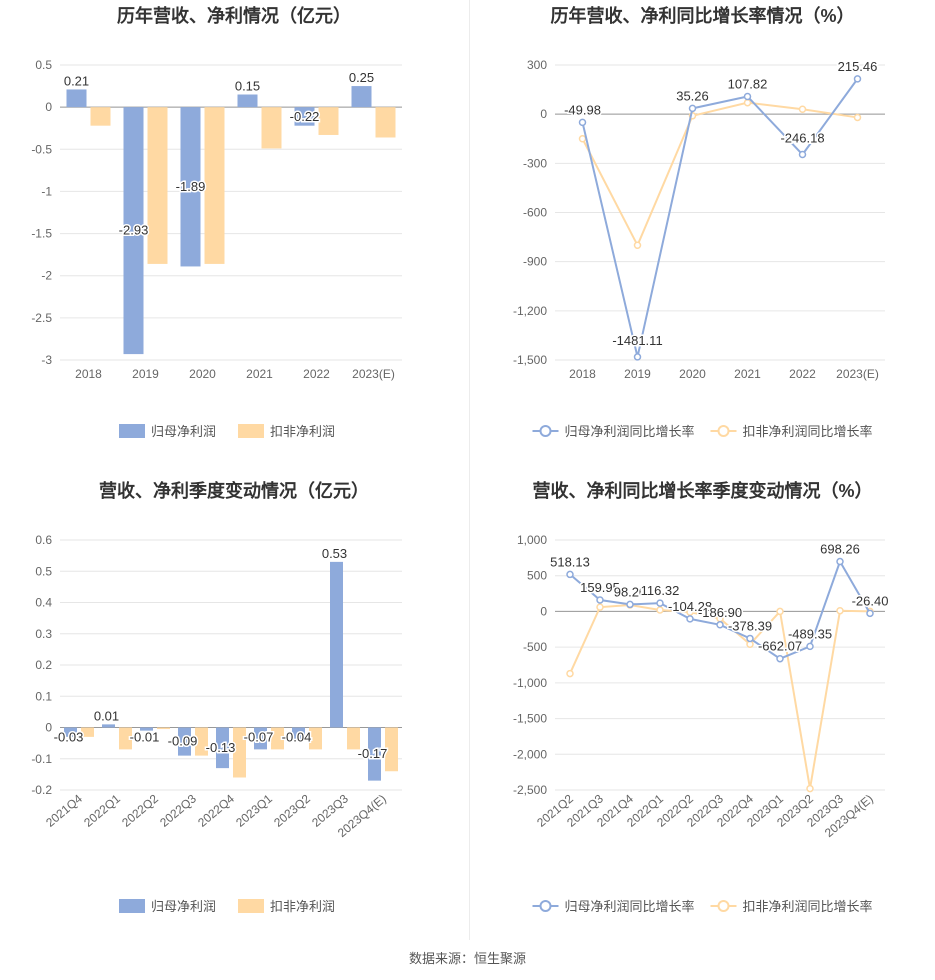 Image resolution: width=935 pixels, height=980 pixels. I want to click on panel-divider, so click(469, 470).